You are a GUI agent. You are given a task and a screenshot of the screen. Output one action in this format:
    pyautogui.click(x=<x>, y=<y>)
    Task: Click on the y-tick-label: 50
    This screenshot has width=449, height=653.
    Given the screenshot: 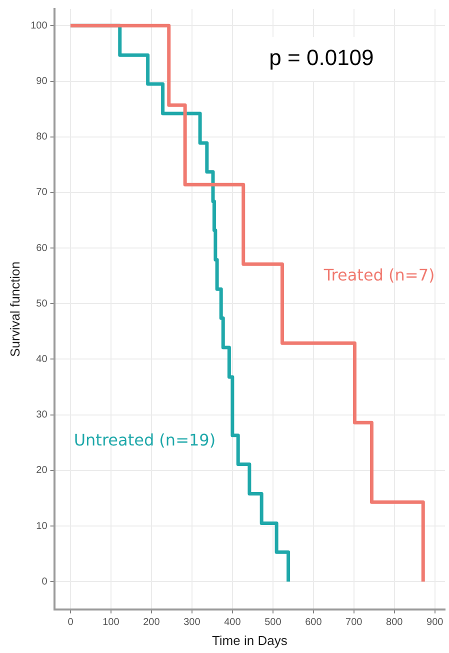 What is the action you would take?
    pyautogui.click(x=42, y=304)
    